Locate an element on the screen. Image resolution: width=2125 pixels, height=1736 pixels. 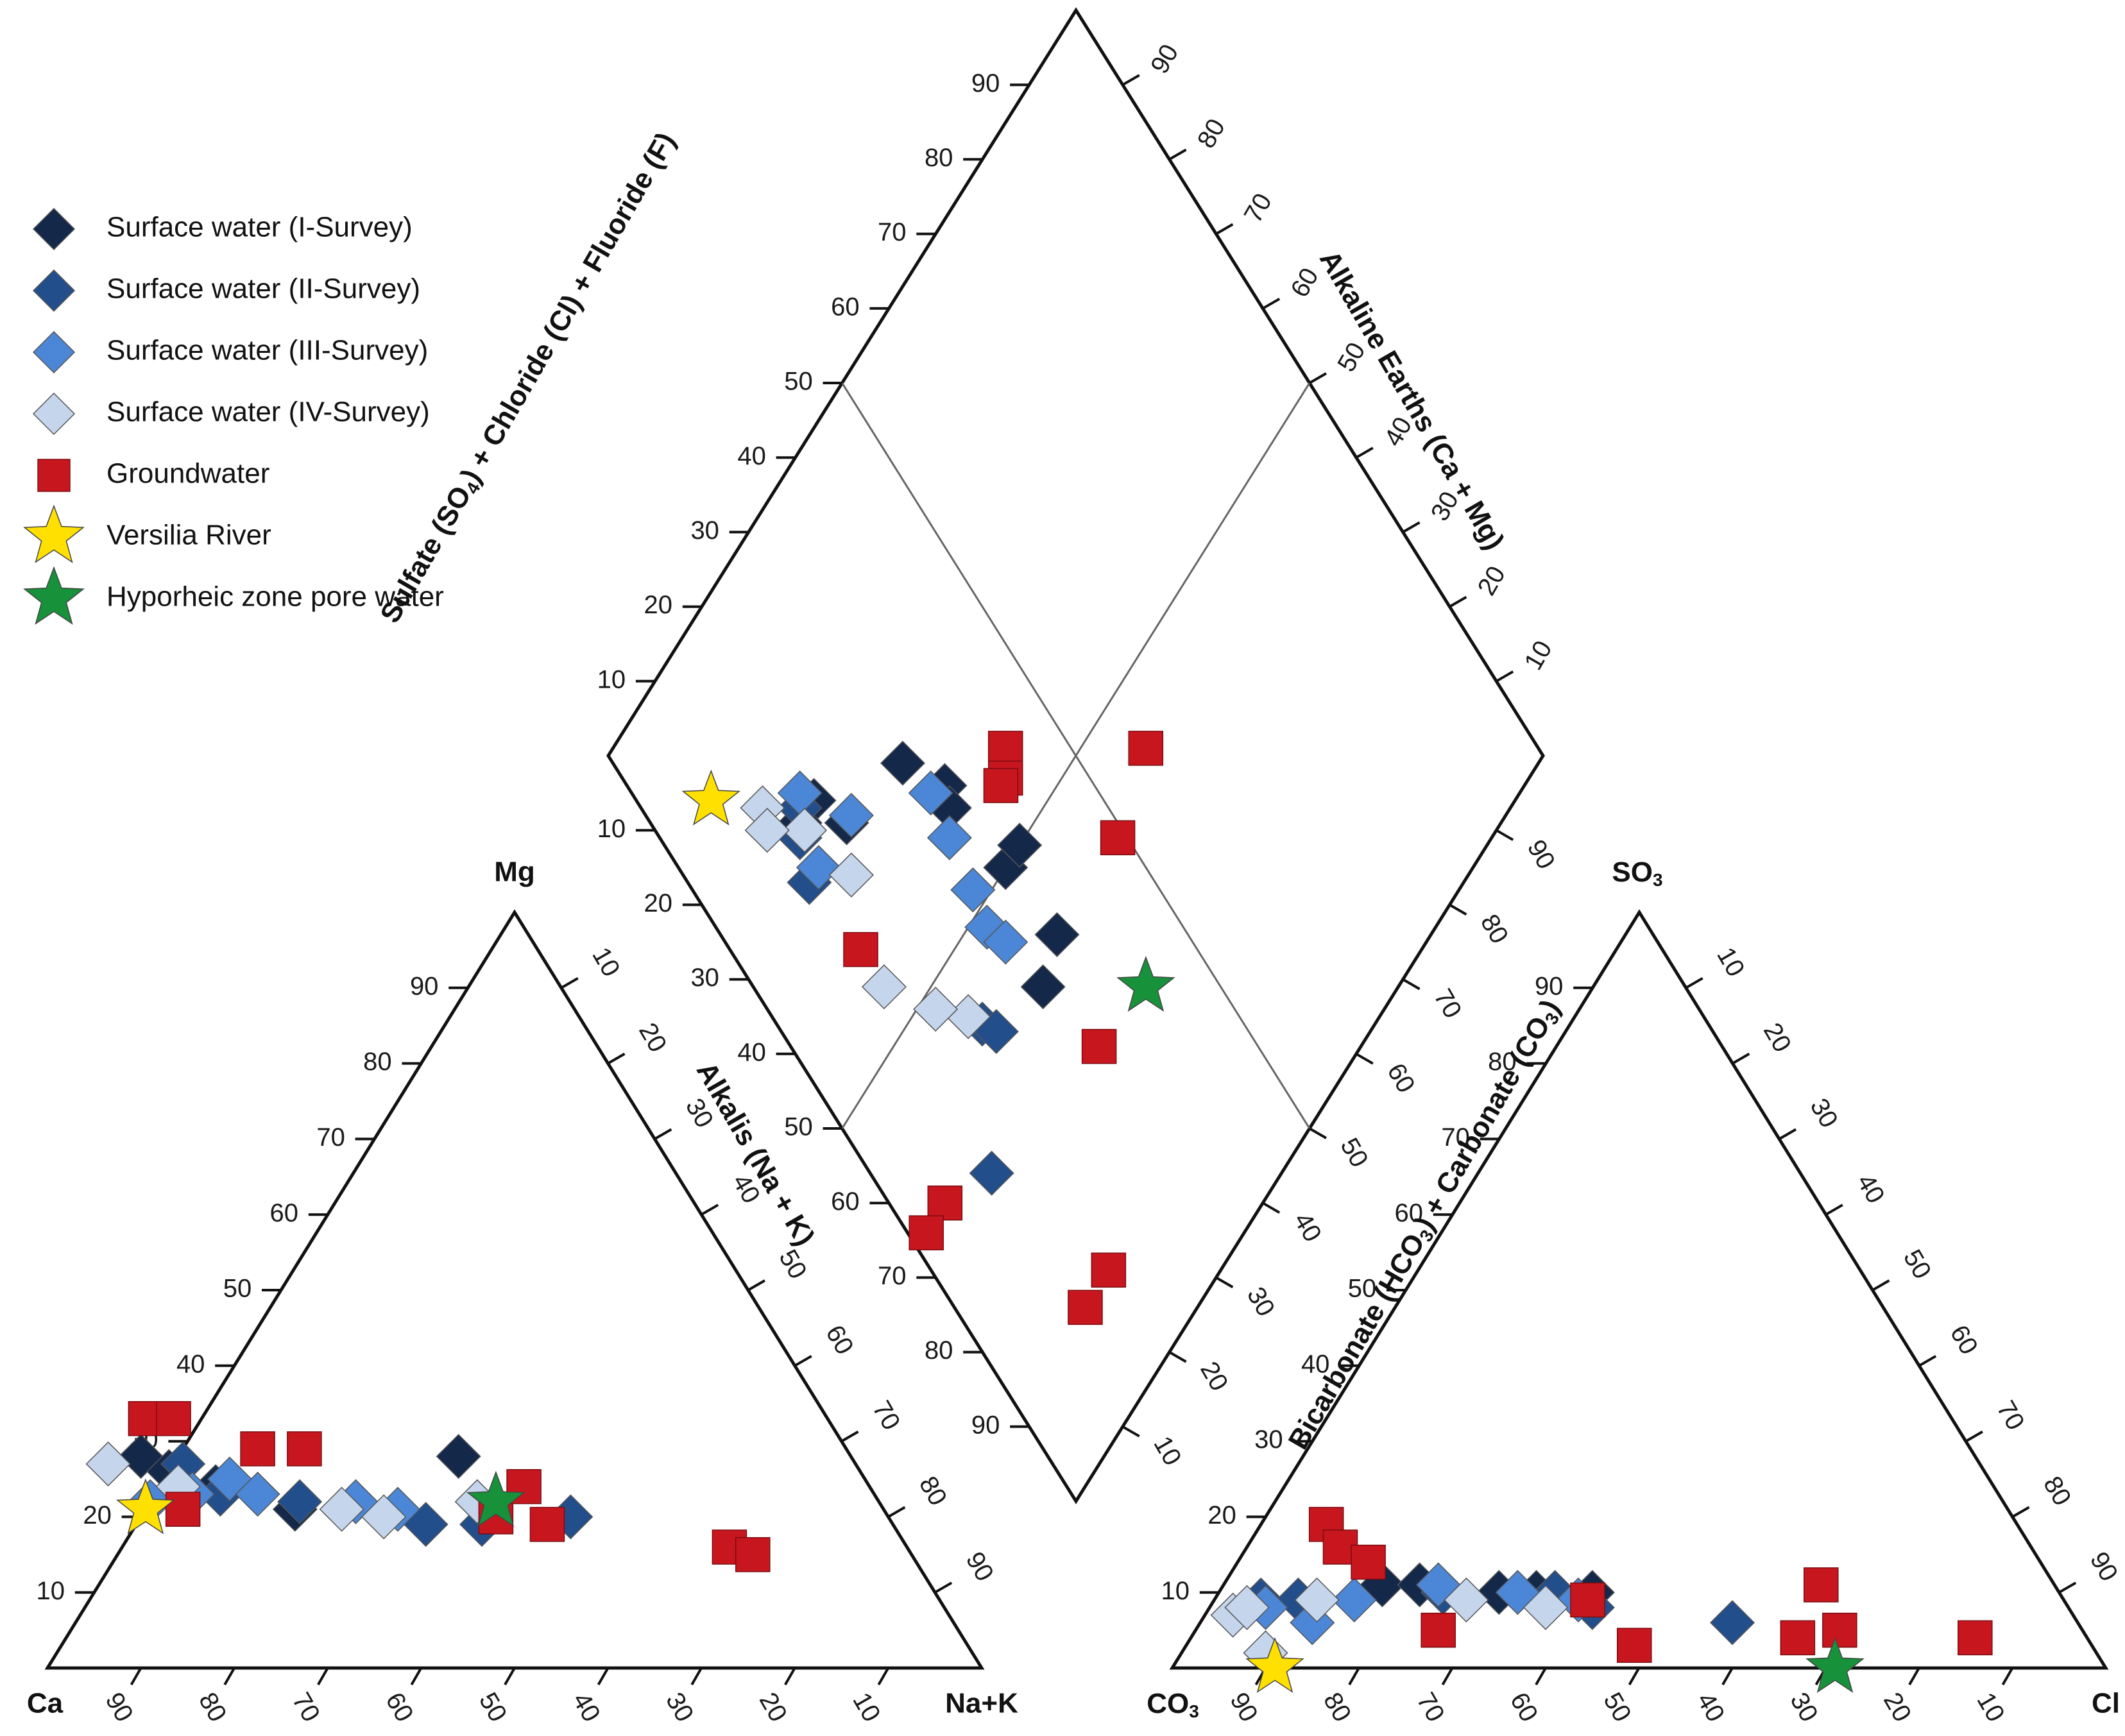
ca-axis-label: 90 is located at coordinates (119, 1707).